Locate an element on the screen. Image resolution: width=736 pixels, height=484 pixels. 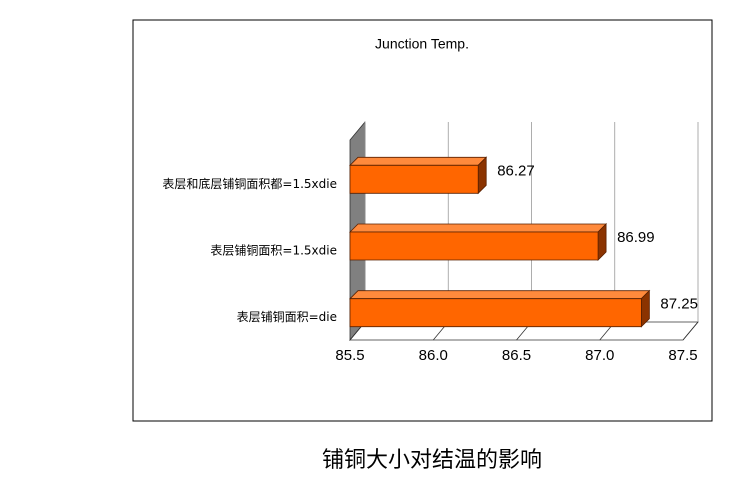
y-tick-label: 表层铺铜面积=1.5xdie is located at coordinates (273, 250).